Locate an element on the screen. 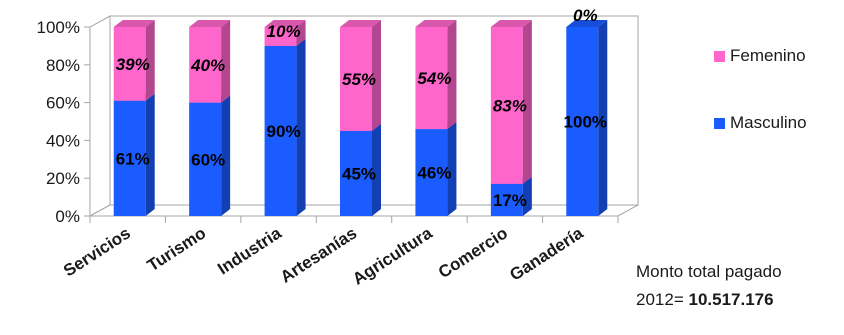 Image resolution: width=844 pixels, height=335 pixels. bar-masculino-ganaderia is located at coordinates (582, 121).